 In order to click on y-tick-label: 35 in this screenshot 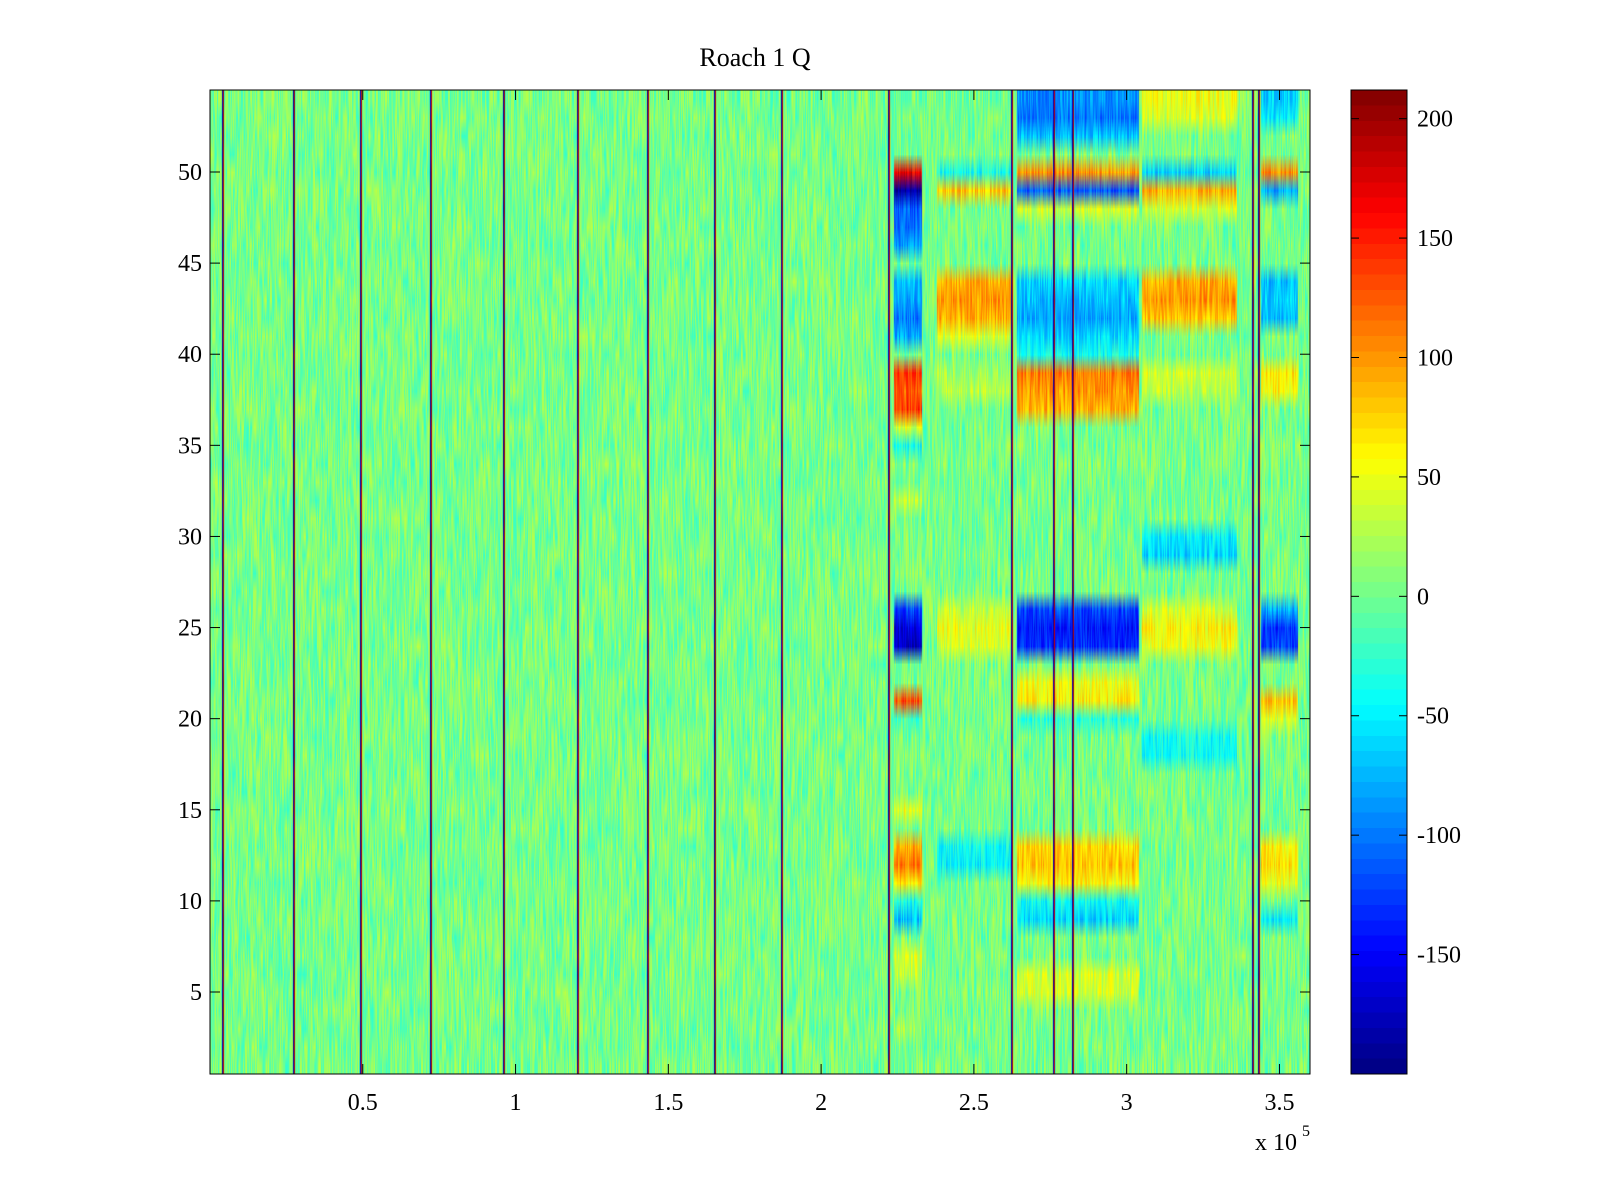, I will do `click(190, 446)`.